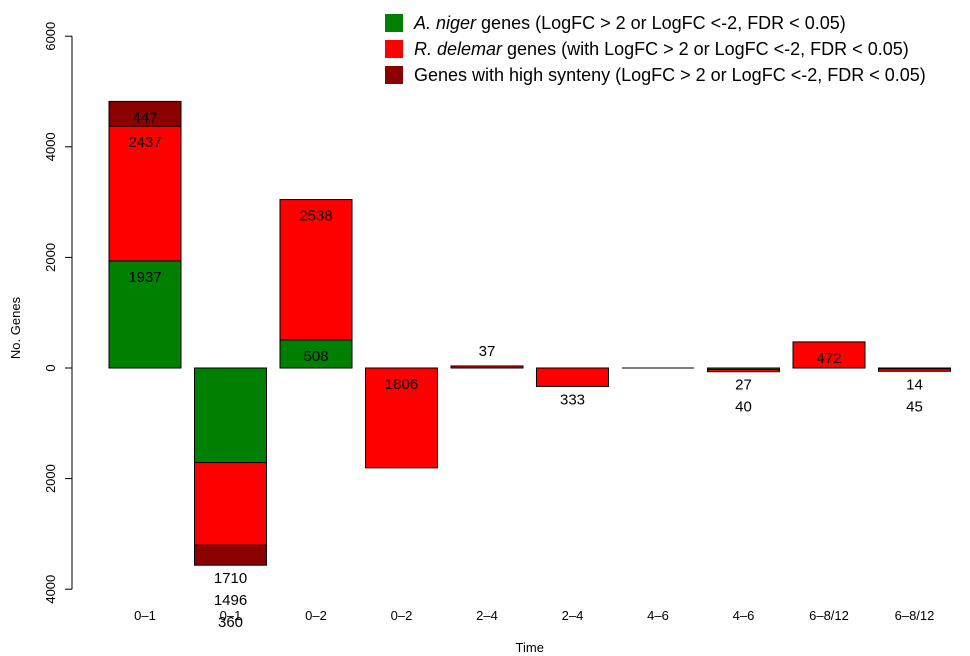  Describe the element at coordinates (445, 23) in the screenshot. I see `legend-species-name: A. niger` at that location.